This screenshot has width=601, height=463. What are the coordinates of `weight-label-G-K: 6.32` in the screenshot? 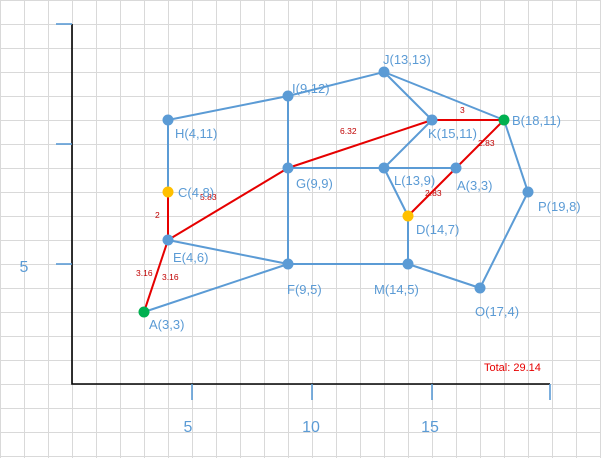 It's located at (348, 131).